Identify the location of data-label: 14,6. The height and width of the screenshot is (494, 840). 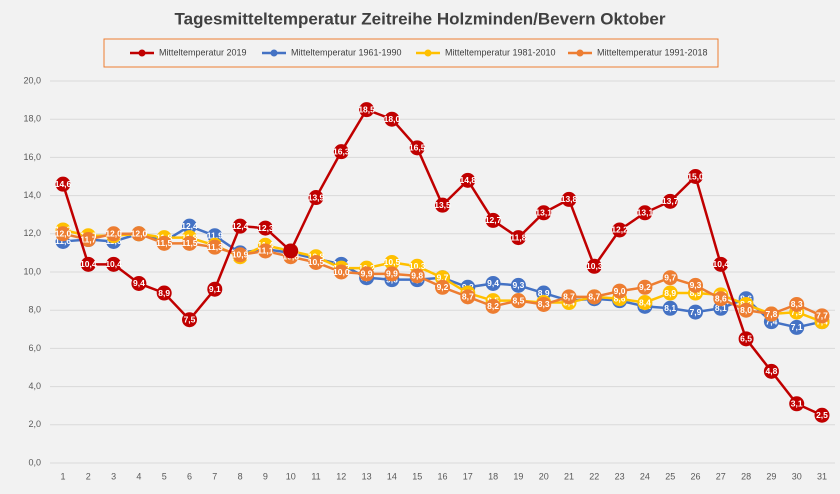
(63, 184).